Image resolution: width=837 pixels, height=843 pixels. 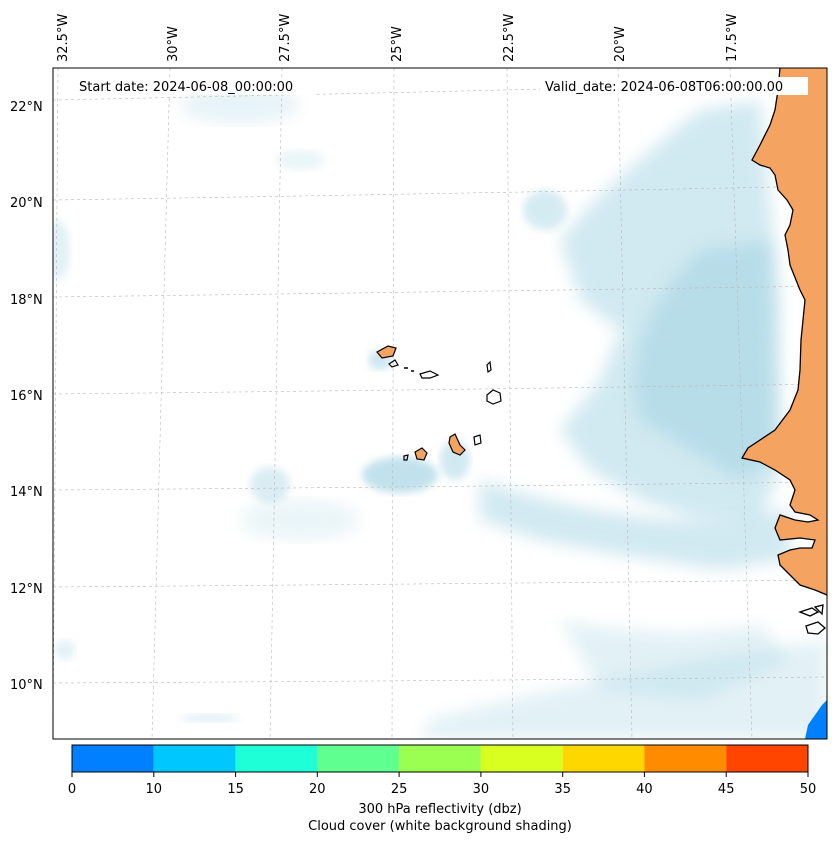 I want to click on lon-label-30w: 30°W, so click(x=173, y=44).